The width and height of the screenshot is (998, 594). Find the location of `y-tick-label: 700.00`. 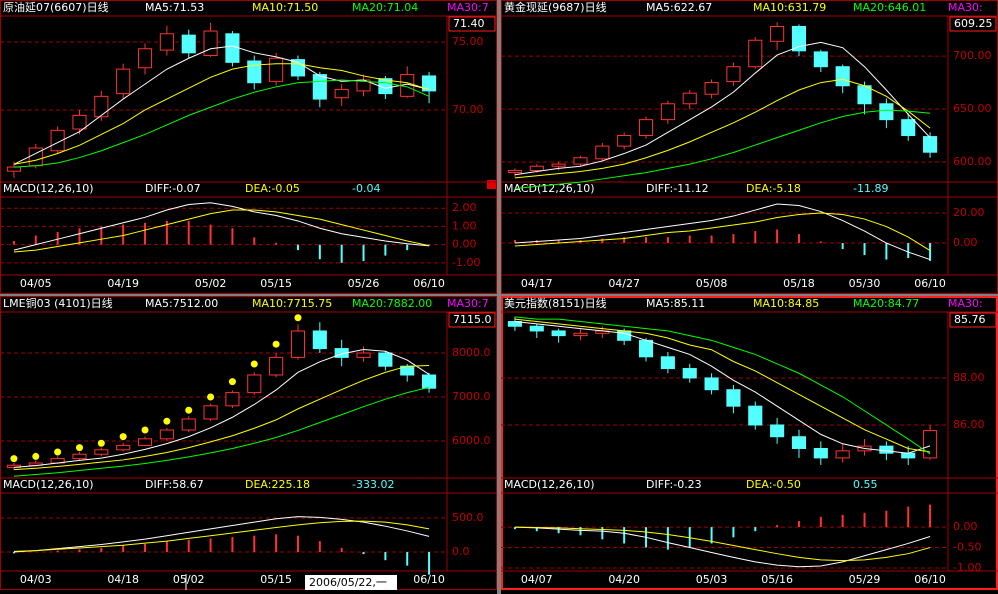

y-tick-label: 700.00 is located at coordinates (972, 55).